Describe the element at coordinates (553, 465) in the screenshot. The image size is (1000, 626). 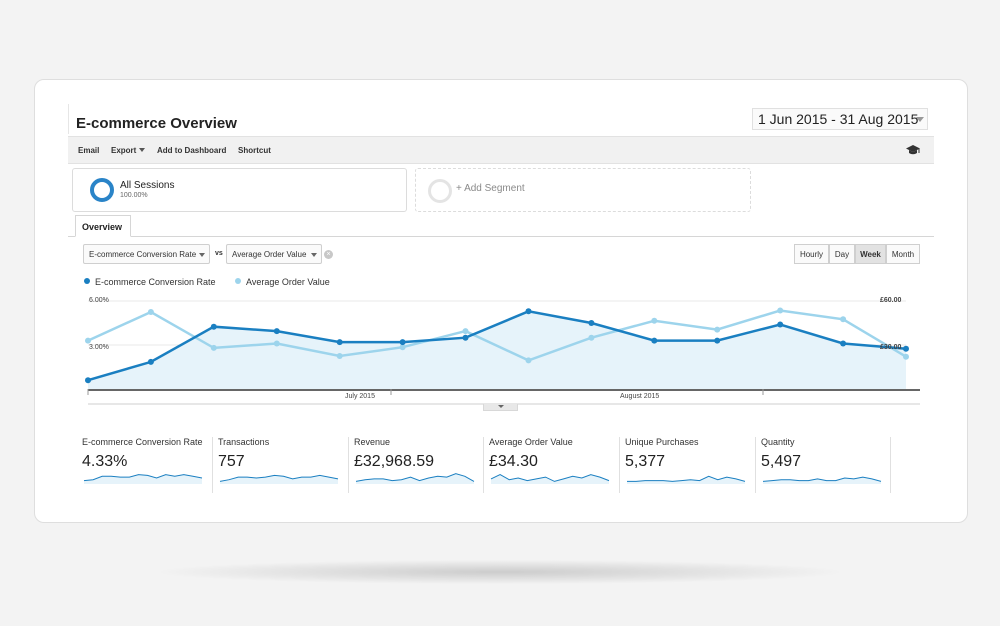
I see `metric-card: Average Order Value £34.30` at that location.